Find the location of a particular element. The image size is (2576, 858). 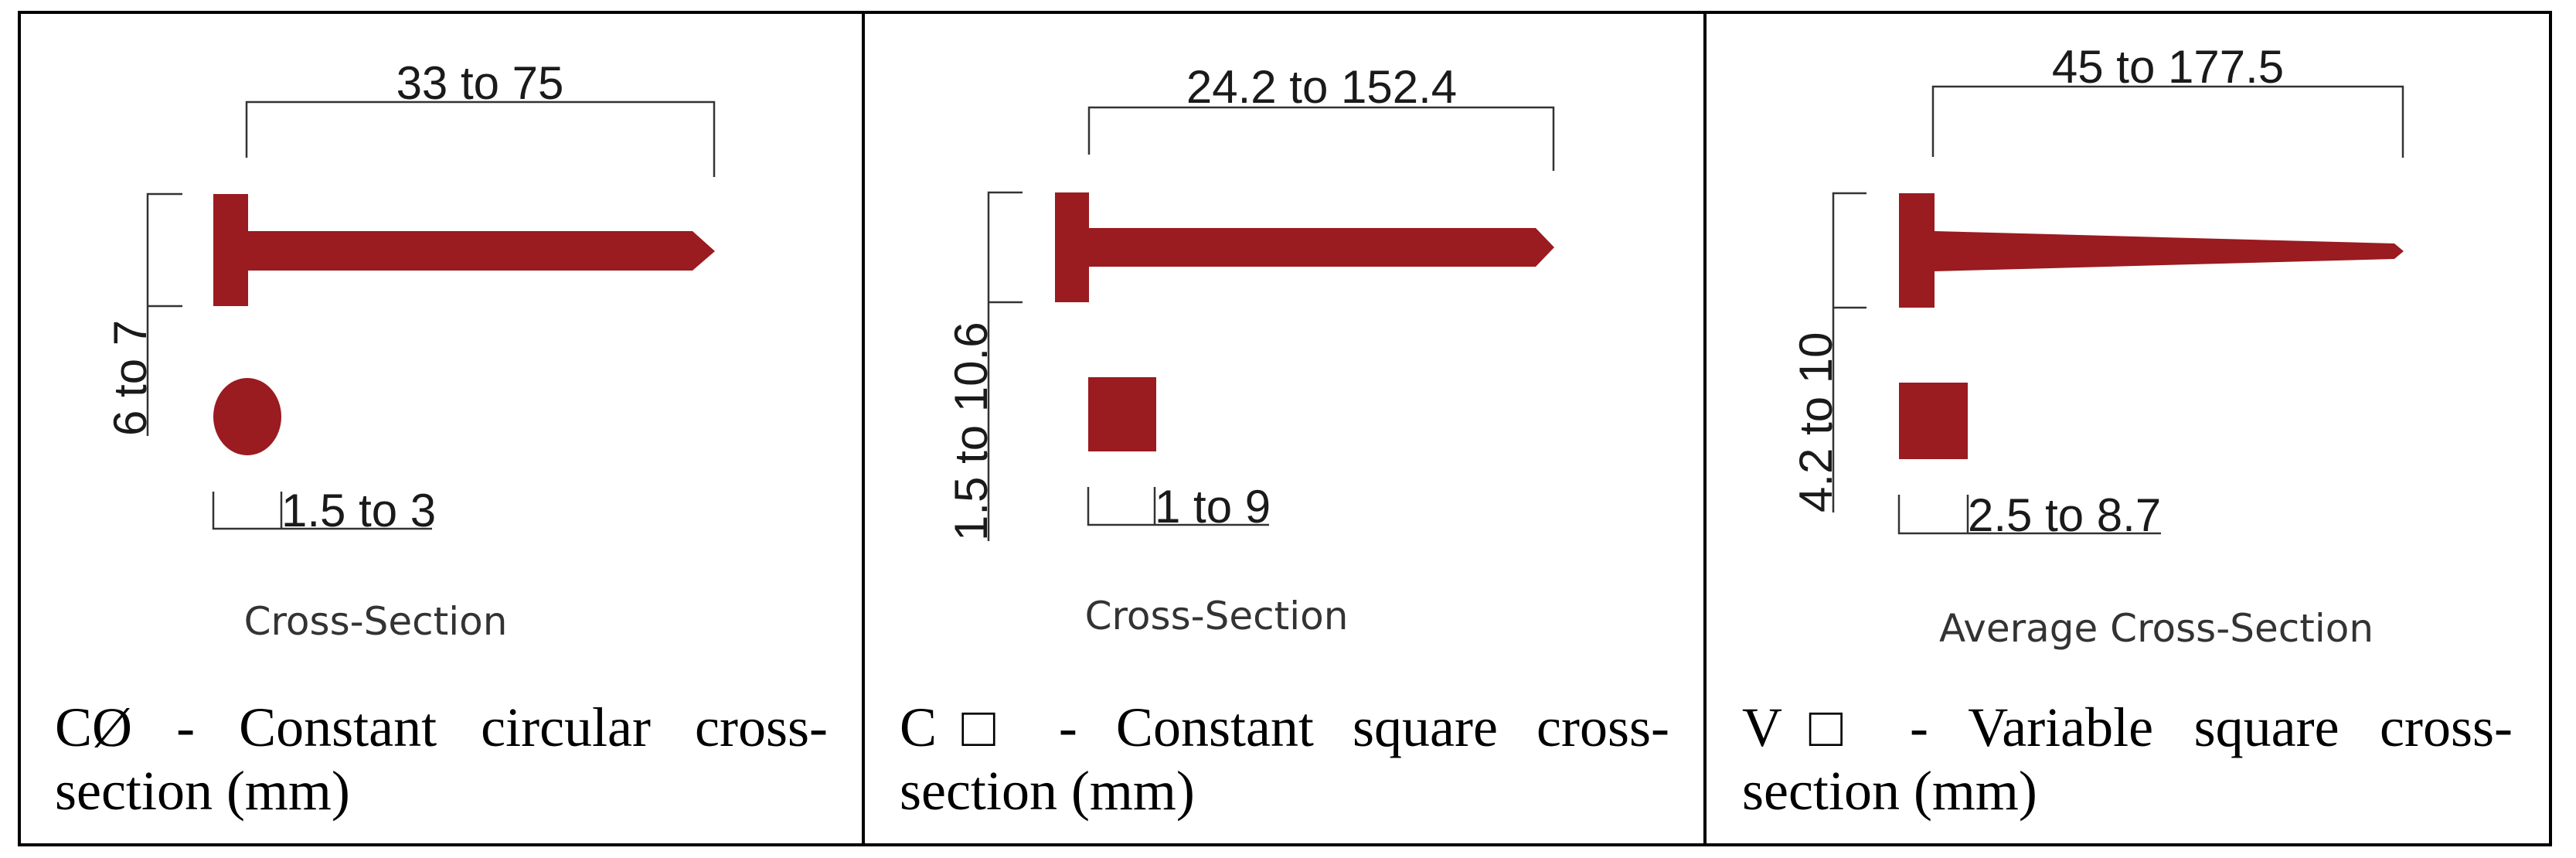

width-label: 1.5 to 3 is located at coordinates (358, 510).